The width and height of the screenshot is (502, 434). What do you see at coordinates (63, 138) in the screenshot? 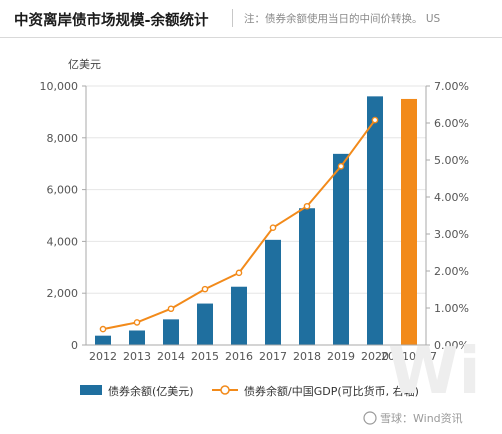
I see `left-tick-label: 8,000` at bounding box center [63, 138].